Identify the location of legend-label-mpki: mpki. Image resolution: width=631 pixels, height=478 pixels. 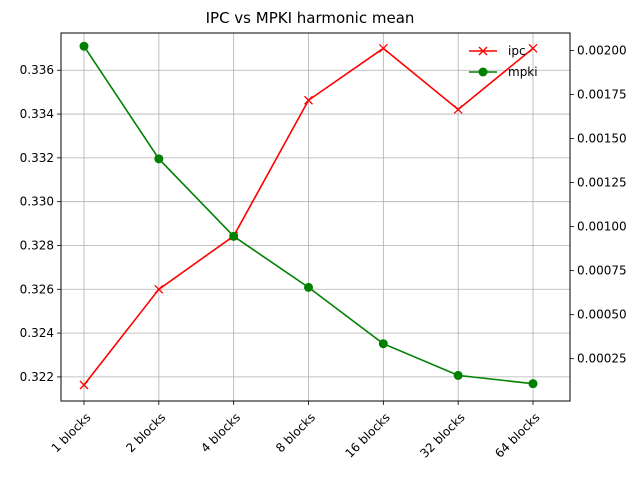
(523, 72).